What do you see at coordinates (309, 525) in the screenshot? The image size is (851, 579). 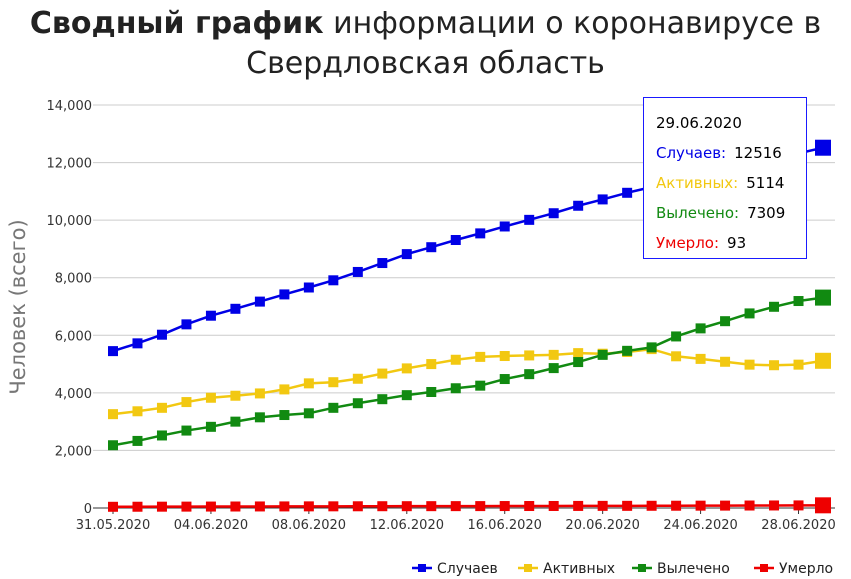 I see `x-tick-label: 08.06.2020` at bounding box center [309, 525].